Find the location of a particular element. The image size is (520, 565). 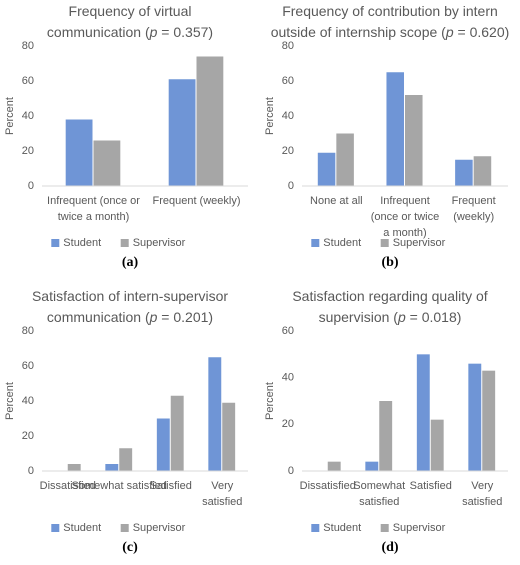

panel-label: (d) is located at coordinates (389, 547).